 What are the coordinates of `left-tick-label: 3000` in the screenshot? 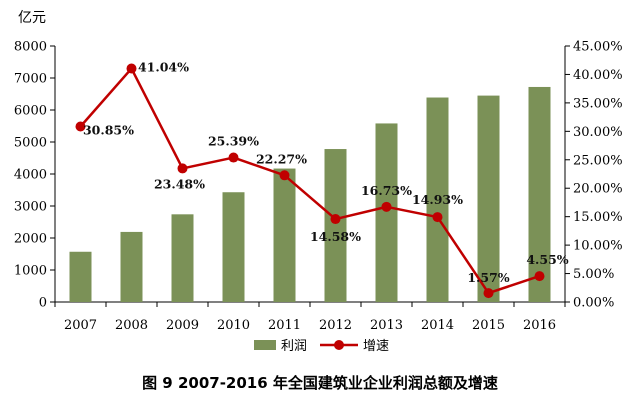 It's located at (30, 207).